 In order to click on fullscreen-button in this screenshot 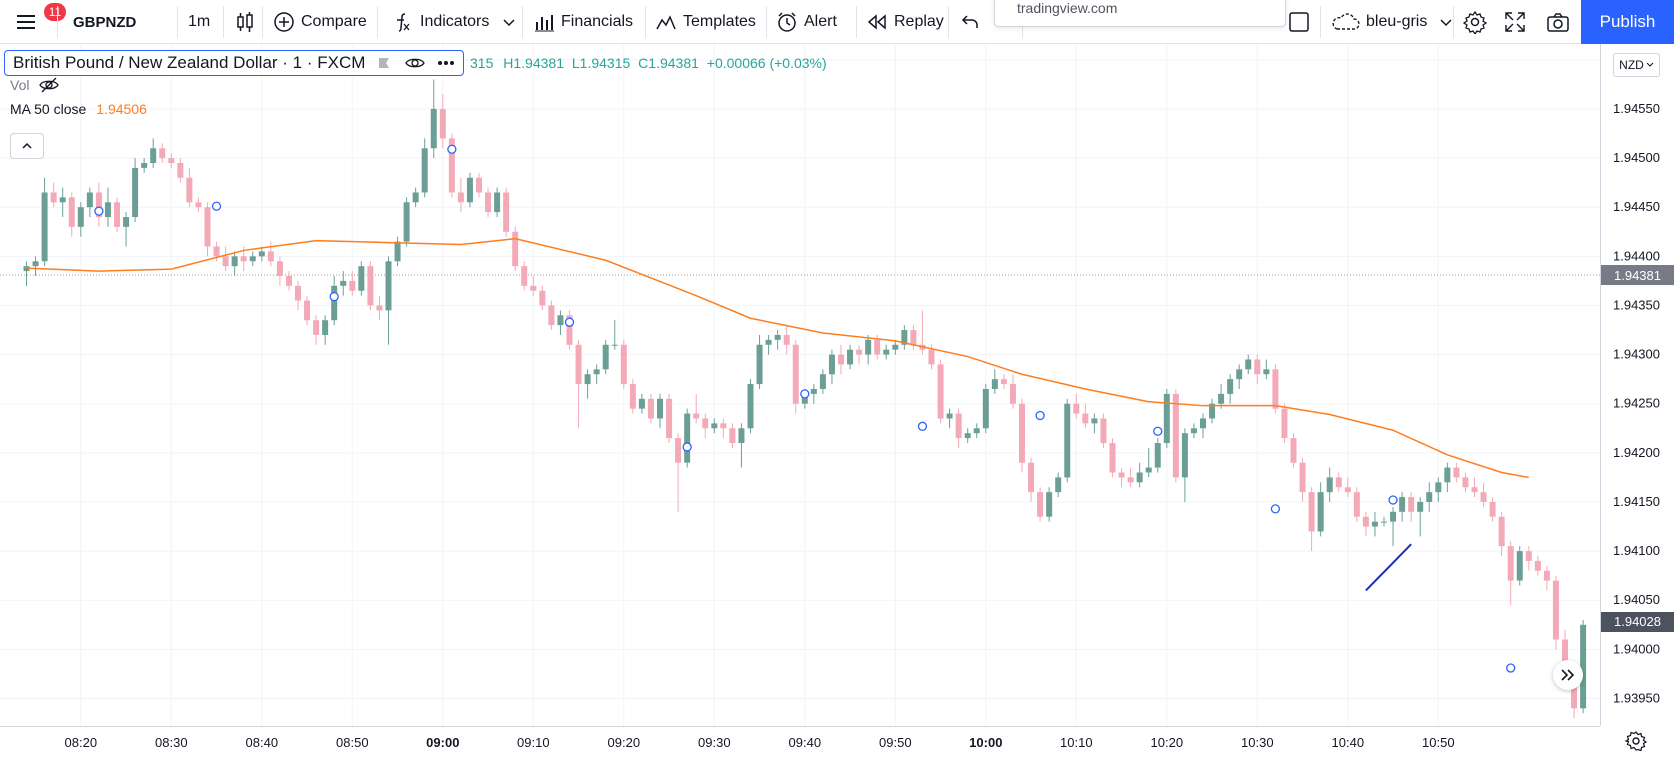, I will do `click(1515, 22)`.